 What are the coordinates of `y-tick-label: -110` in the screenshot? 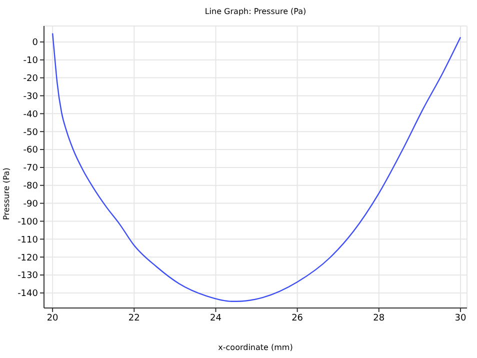 It's located at (28, 240).